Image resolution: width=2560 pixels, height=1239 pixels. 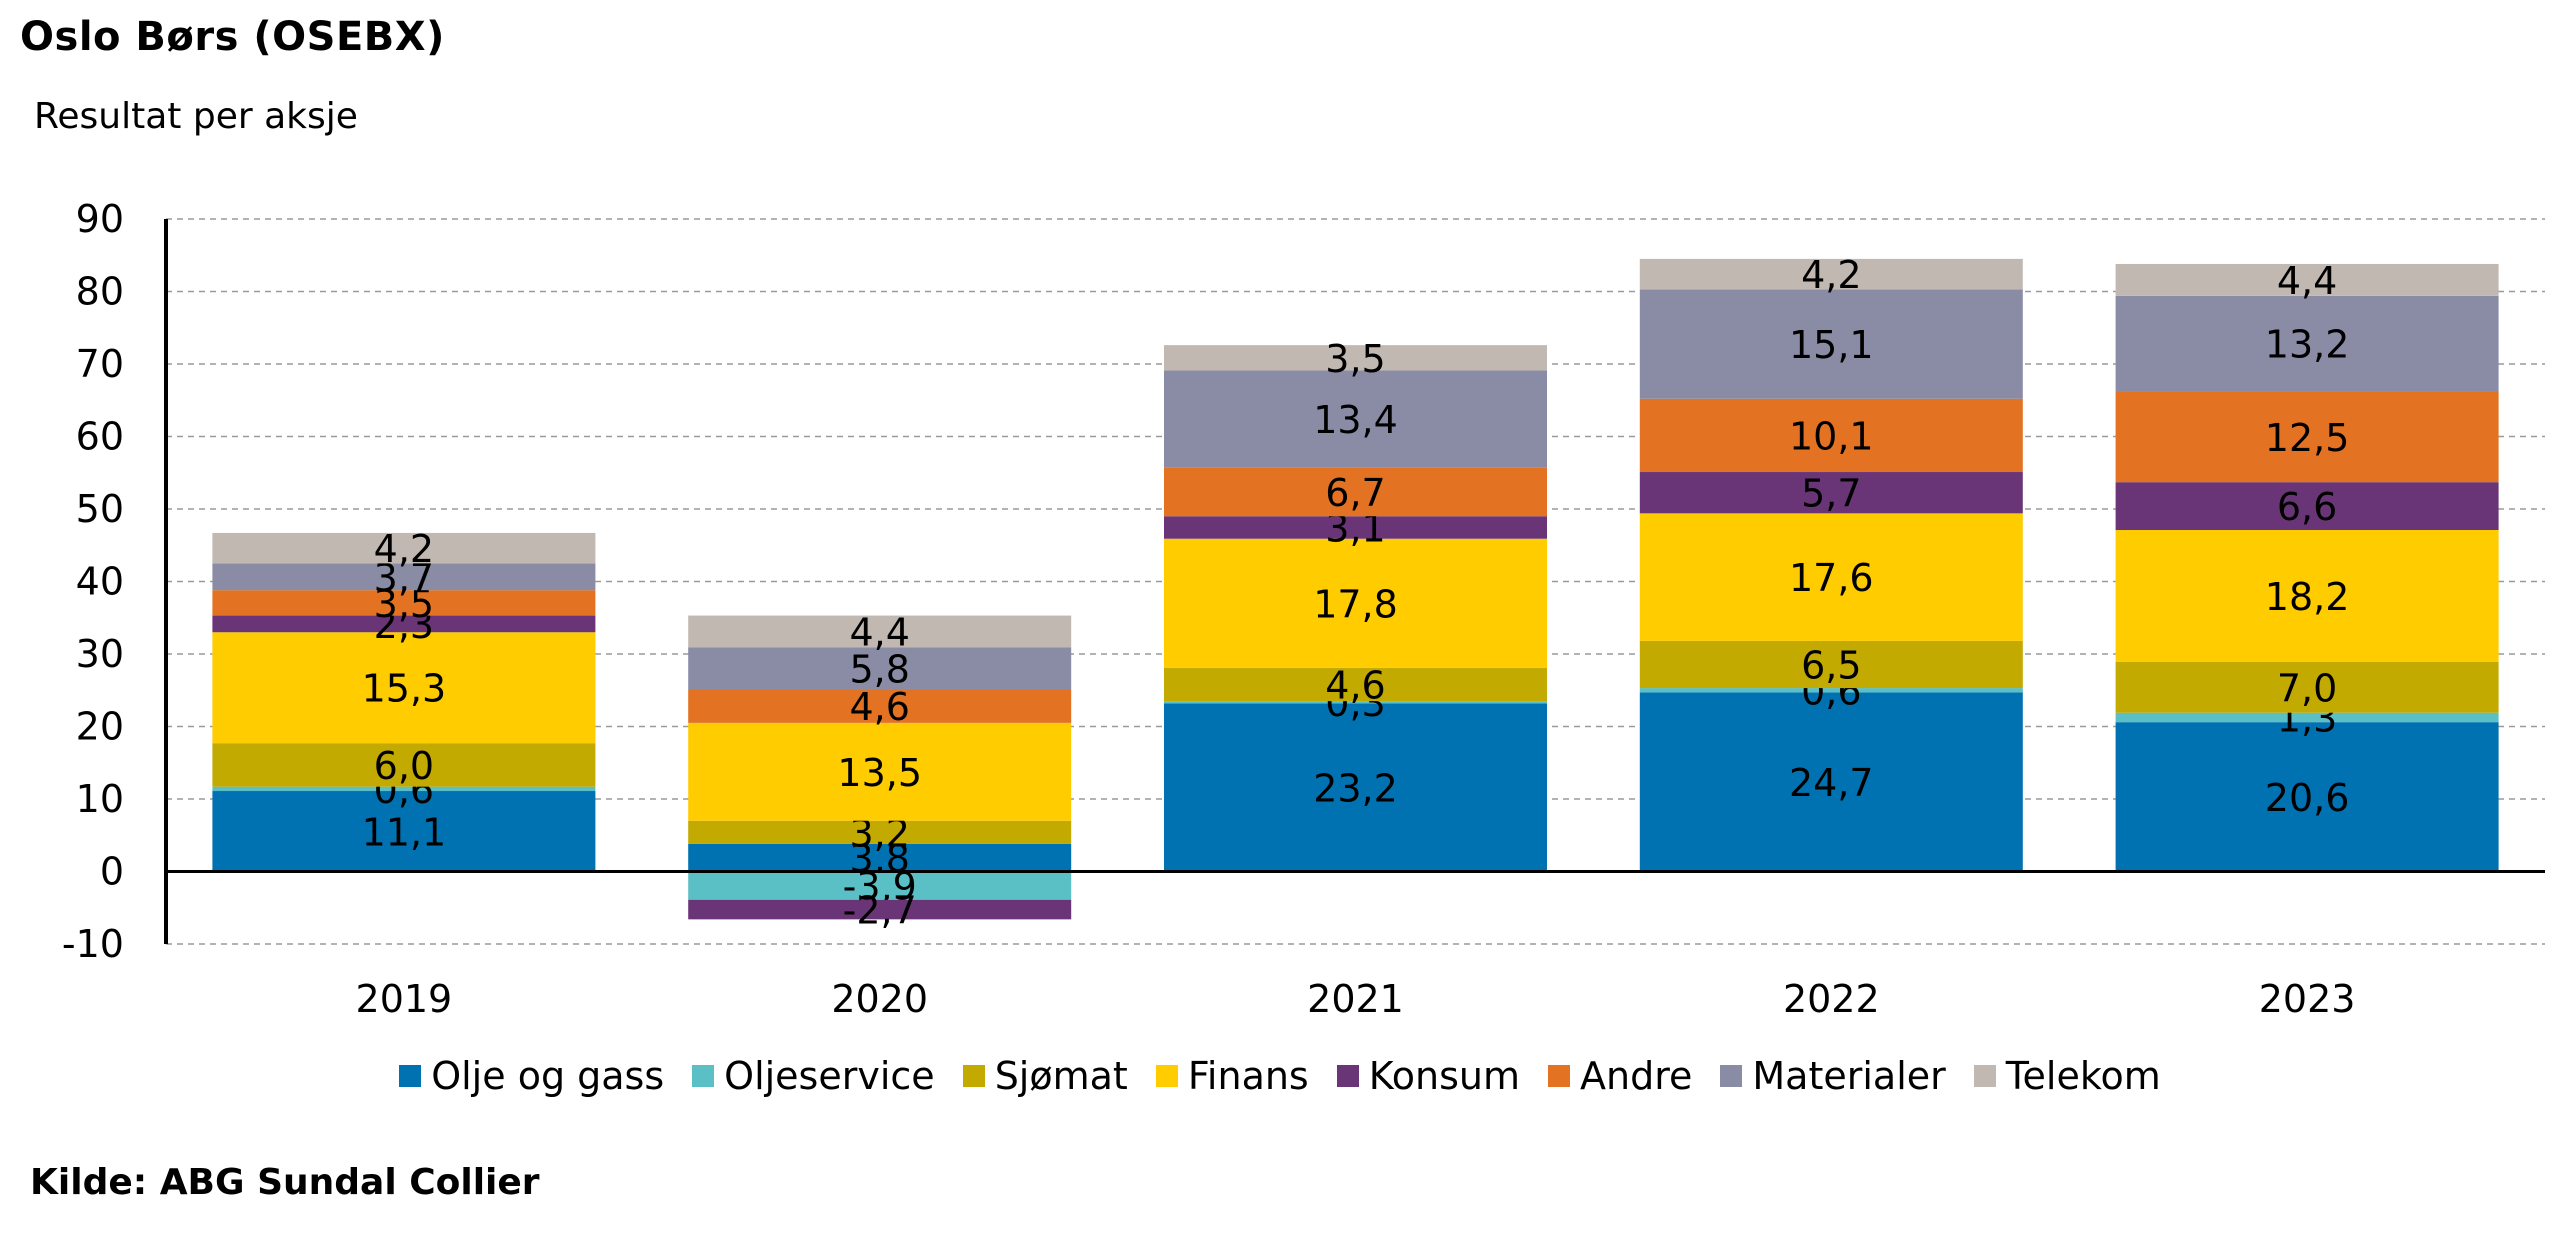 I want to click on legend-item: Konsum, so click(x=1428, y=1076).